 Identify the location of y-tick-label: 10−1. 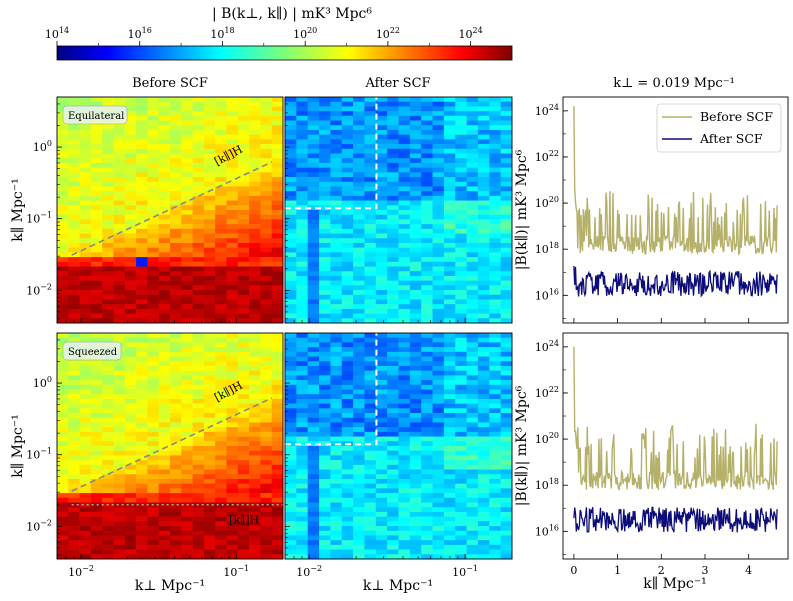
(39, 218).